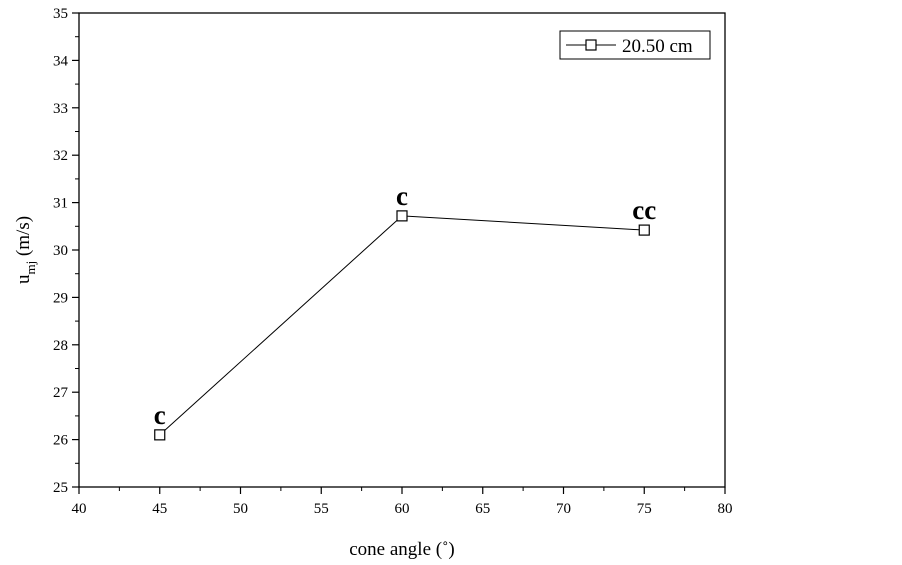  Describe the element at coordinates (60, 14) in the screenshot. I see `y-tick-label: 35` at that location.